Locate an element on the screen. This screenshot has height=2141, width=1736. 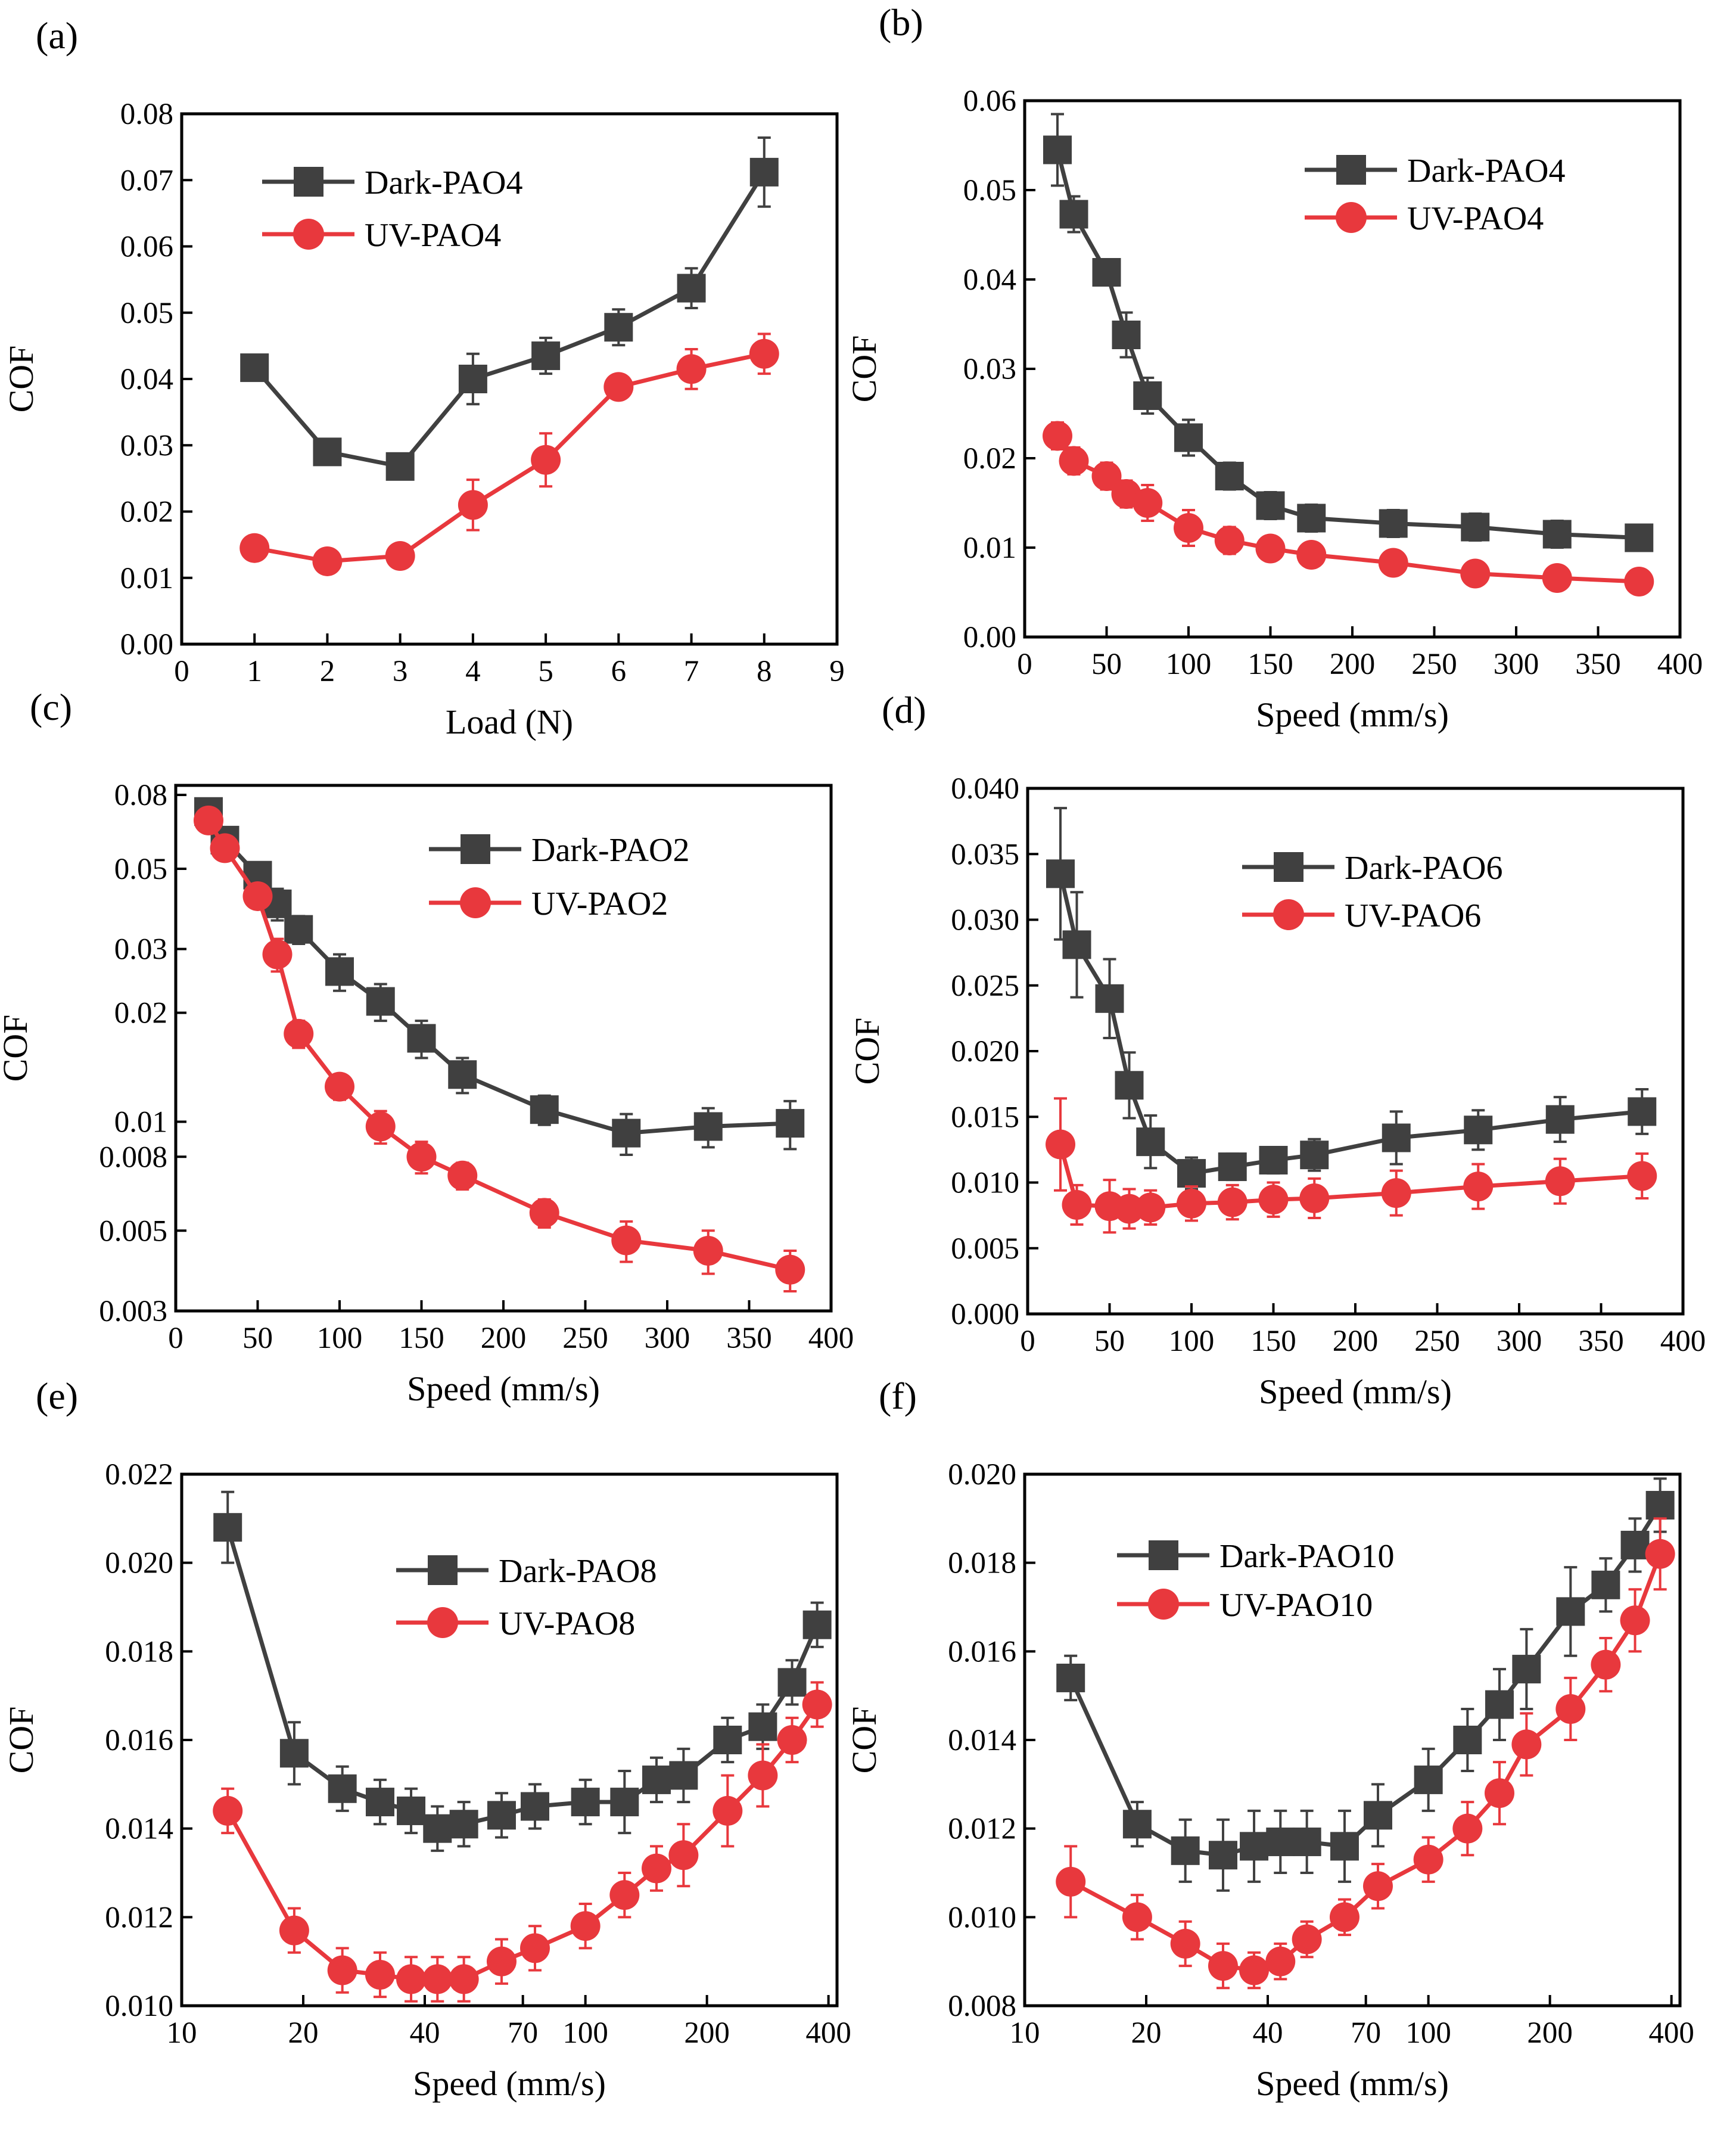
legend-label: UV-PAO4 is located at coordinates (1475, 219).